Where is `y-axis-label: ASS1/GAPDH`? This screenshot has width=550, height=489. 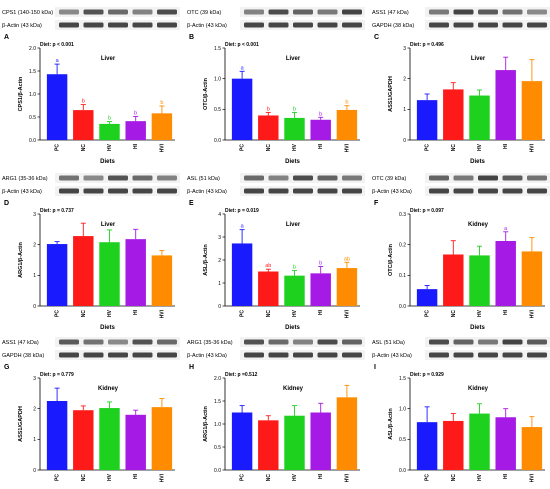 y-axis-label: ASS1/GAPDH is located at coordinates (21, 424).